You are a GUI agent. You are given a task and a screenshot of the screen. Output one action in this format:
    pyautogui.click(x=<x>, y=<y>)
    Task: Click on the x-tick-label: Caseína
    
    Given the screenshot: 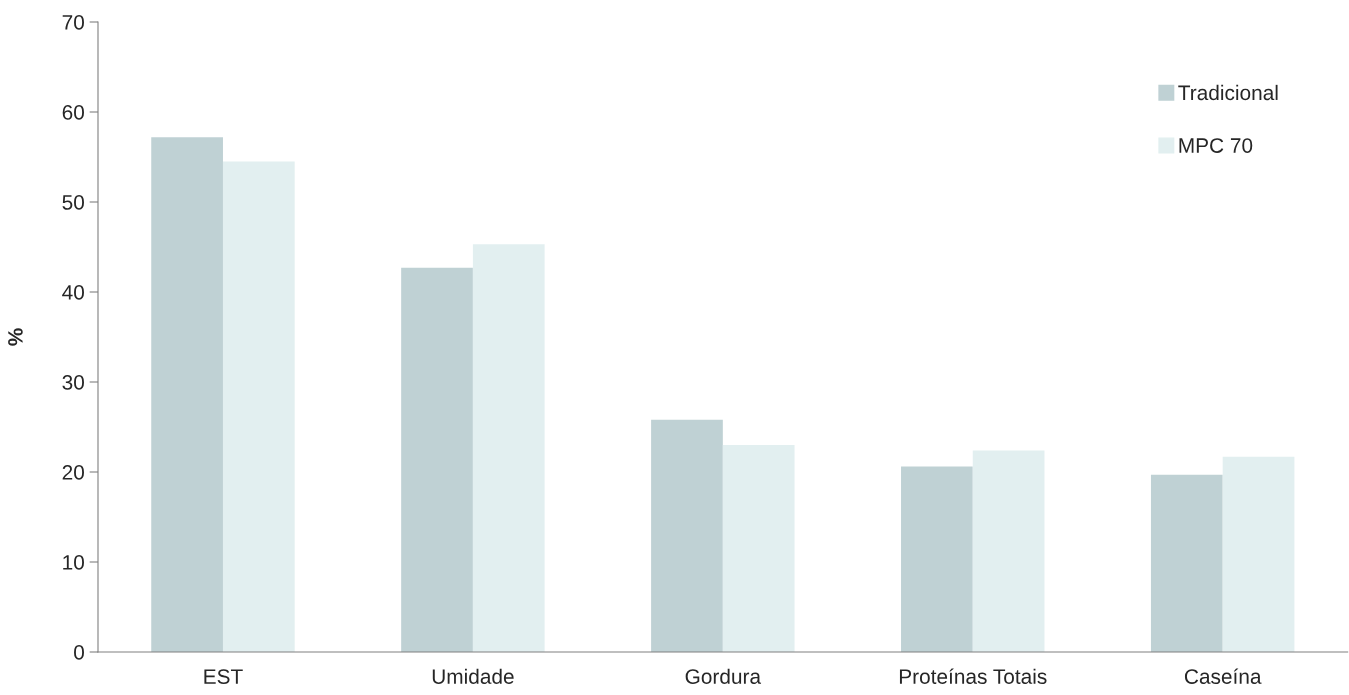 What is the action you would take?
    pyautogui.click(x=1223, y=676)
    